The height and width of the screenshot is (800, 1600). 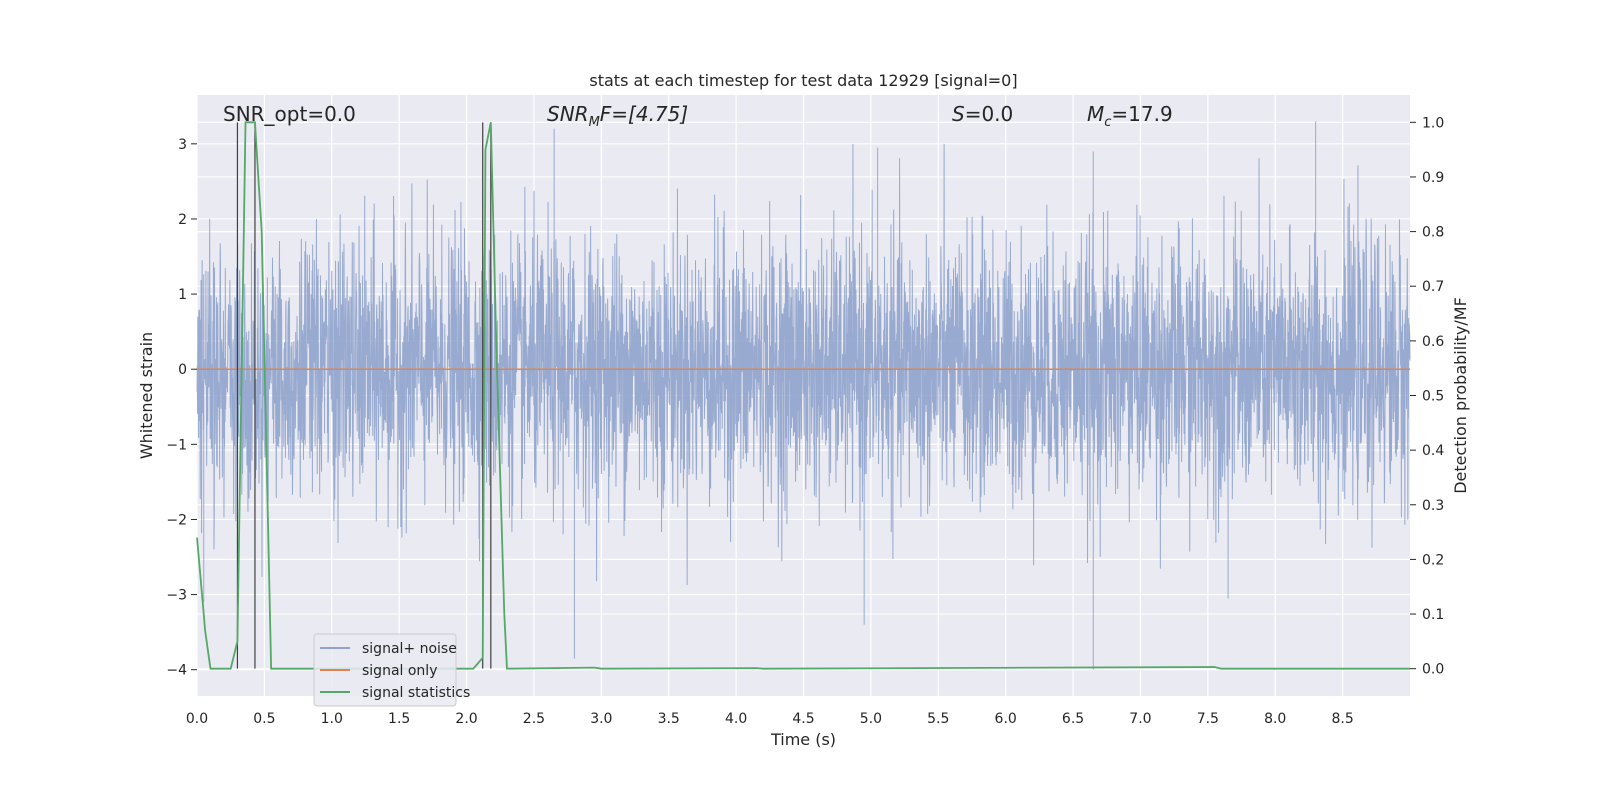 What do you see at coordinates (1275, 719) in the screenshot?
I see `x-tick-label: 8.0` at bounding box center [1275, 719].